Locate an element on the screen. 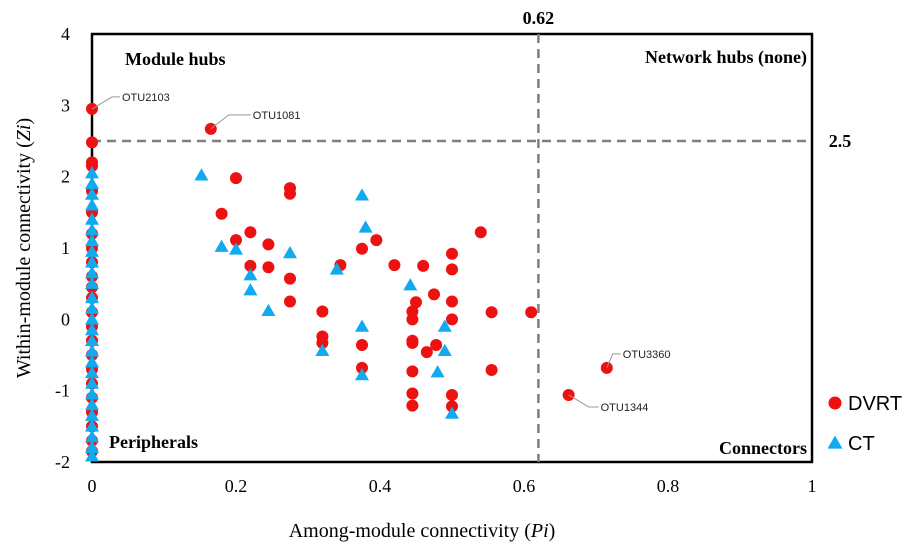 The width and height of the screenshot is (911, 546). y-tick-label: -1 is located at coordinates (62, 391).